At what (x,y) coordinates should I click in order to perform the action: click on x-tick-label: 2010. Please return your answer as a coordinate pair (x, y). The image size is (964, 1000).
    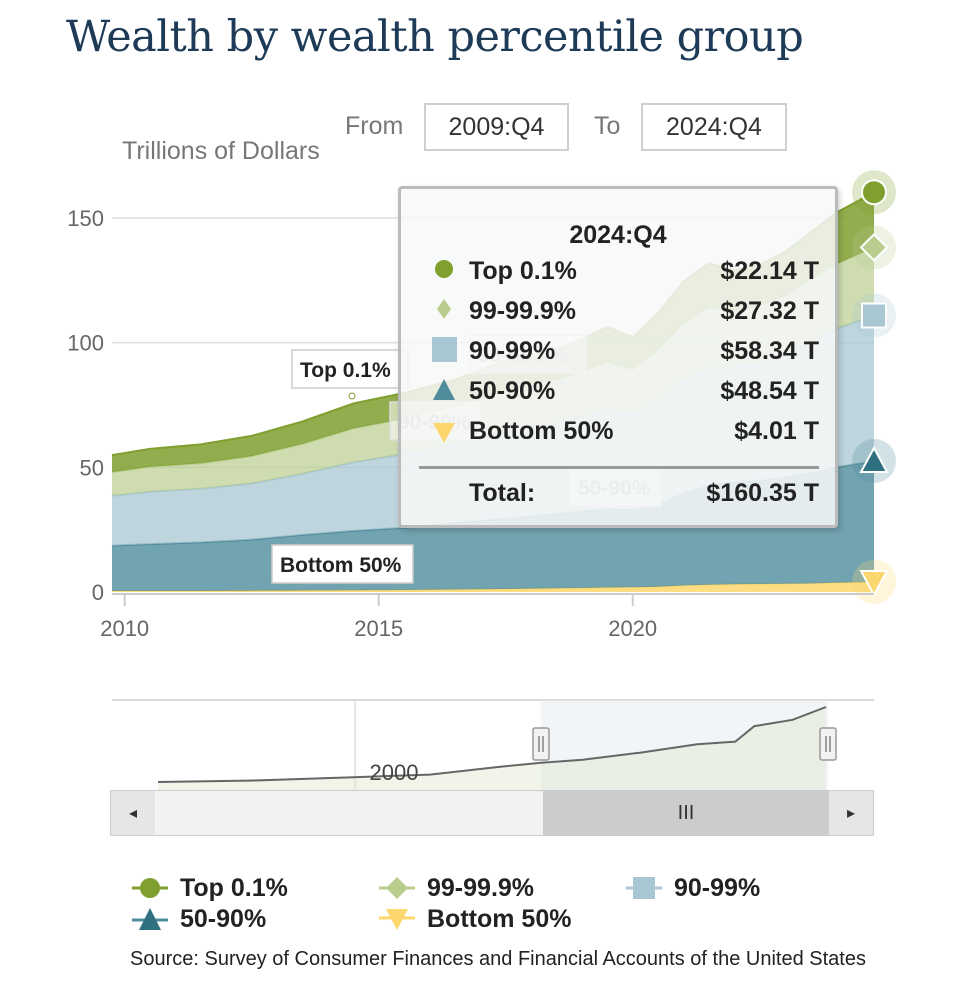
    Looking at the image, I should click on (124, 628).